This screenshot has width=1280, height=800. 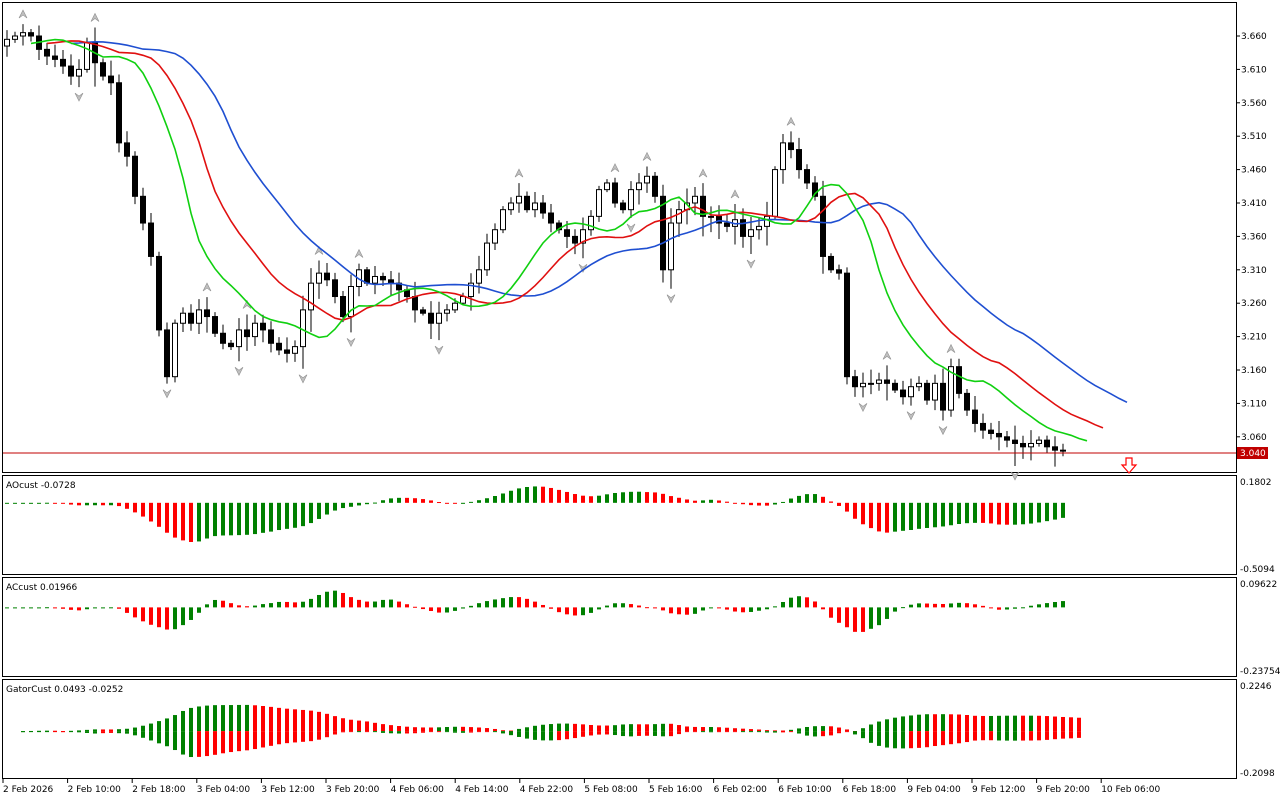 I want to click on time-tick-label: 3 Feb 20:00, so click(x=353, y=790).